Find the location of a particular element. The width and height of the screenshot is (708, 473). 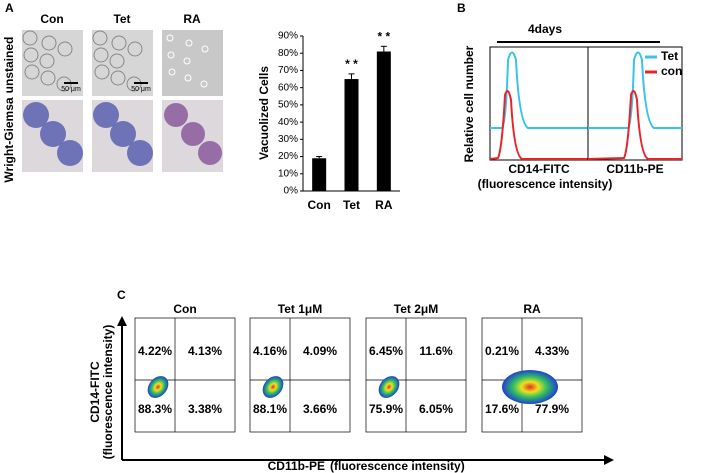

label: 88.3% is located at coordinates (155, 409).